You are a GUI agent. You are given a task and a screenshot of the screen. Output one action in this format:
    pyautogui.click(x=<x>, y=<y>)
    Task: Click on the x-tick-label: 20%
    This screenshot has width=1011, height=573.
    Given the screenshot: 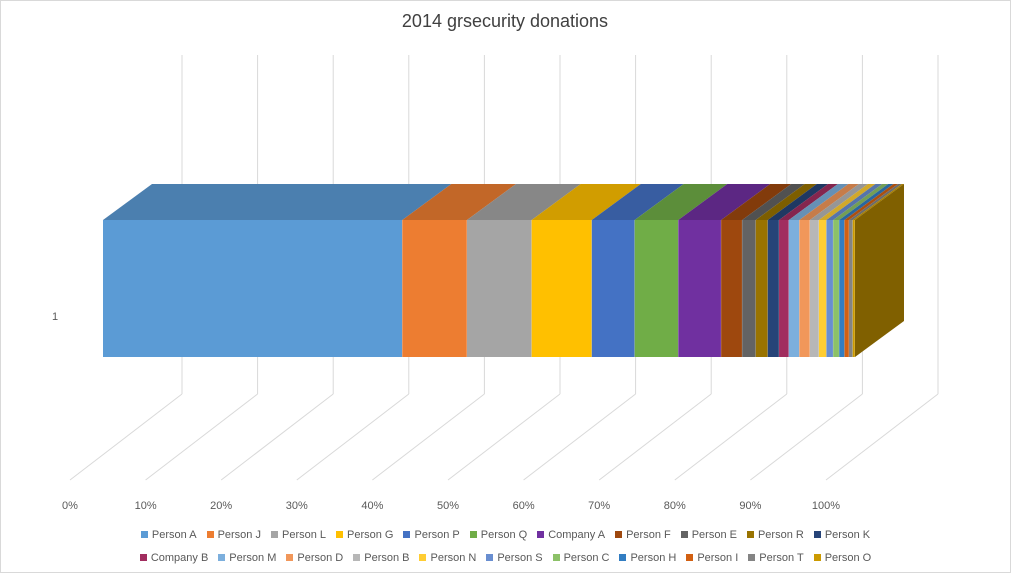 What is the action you would take?
    pyautogui.click(x=221, y=506)
    